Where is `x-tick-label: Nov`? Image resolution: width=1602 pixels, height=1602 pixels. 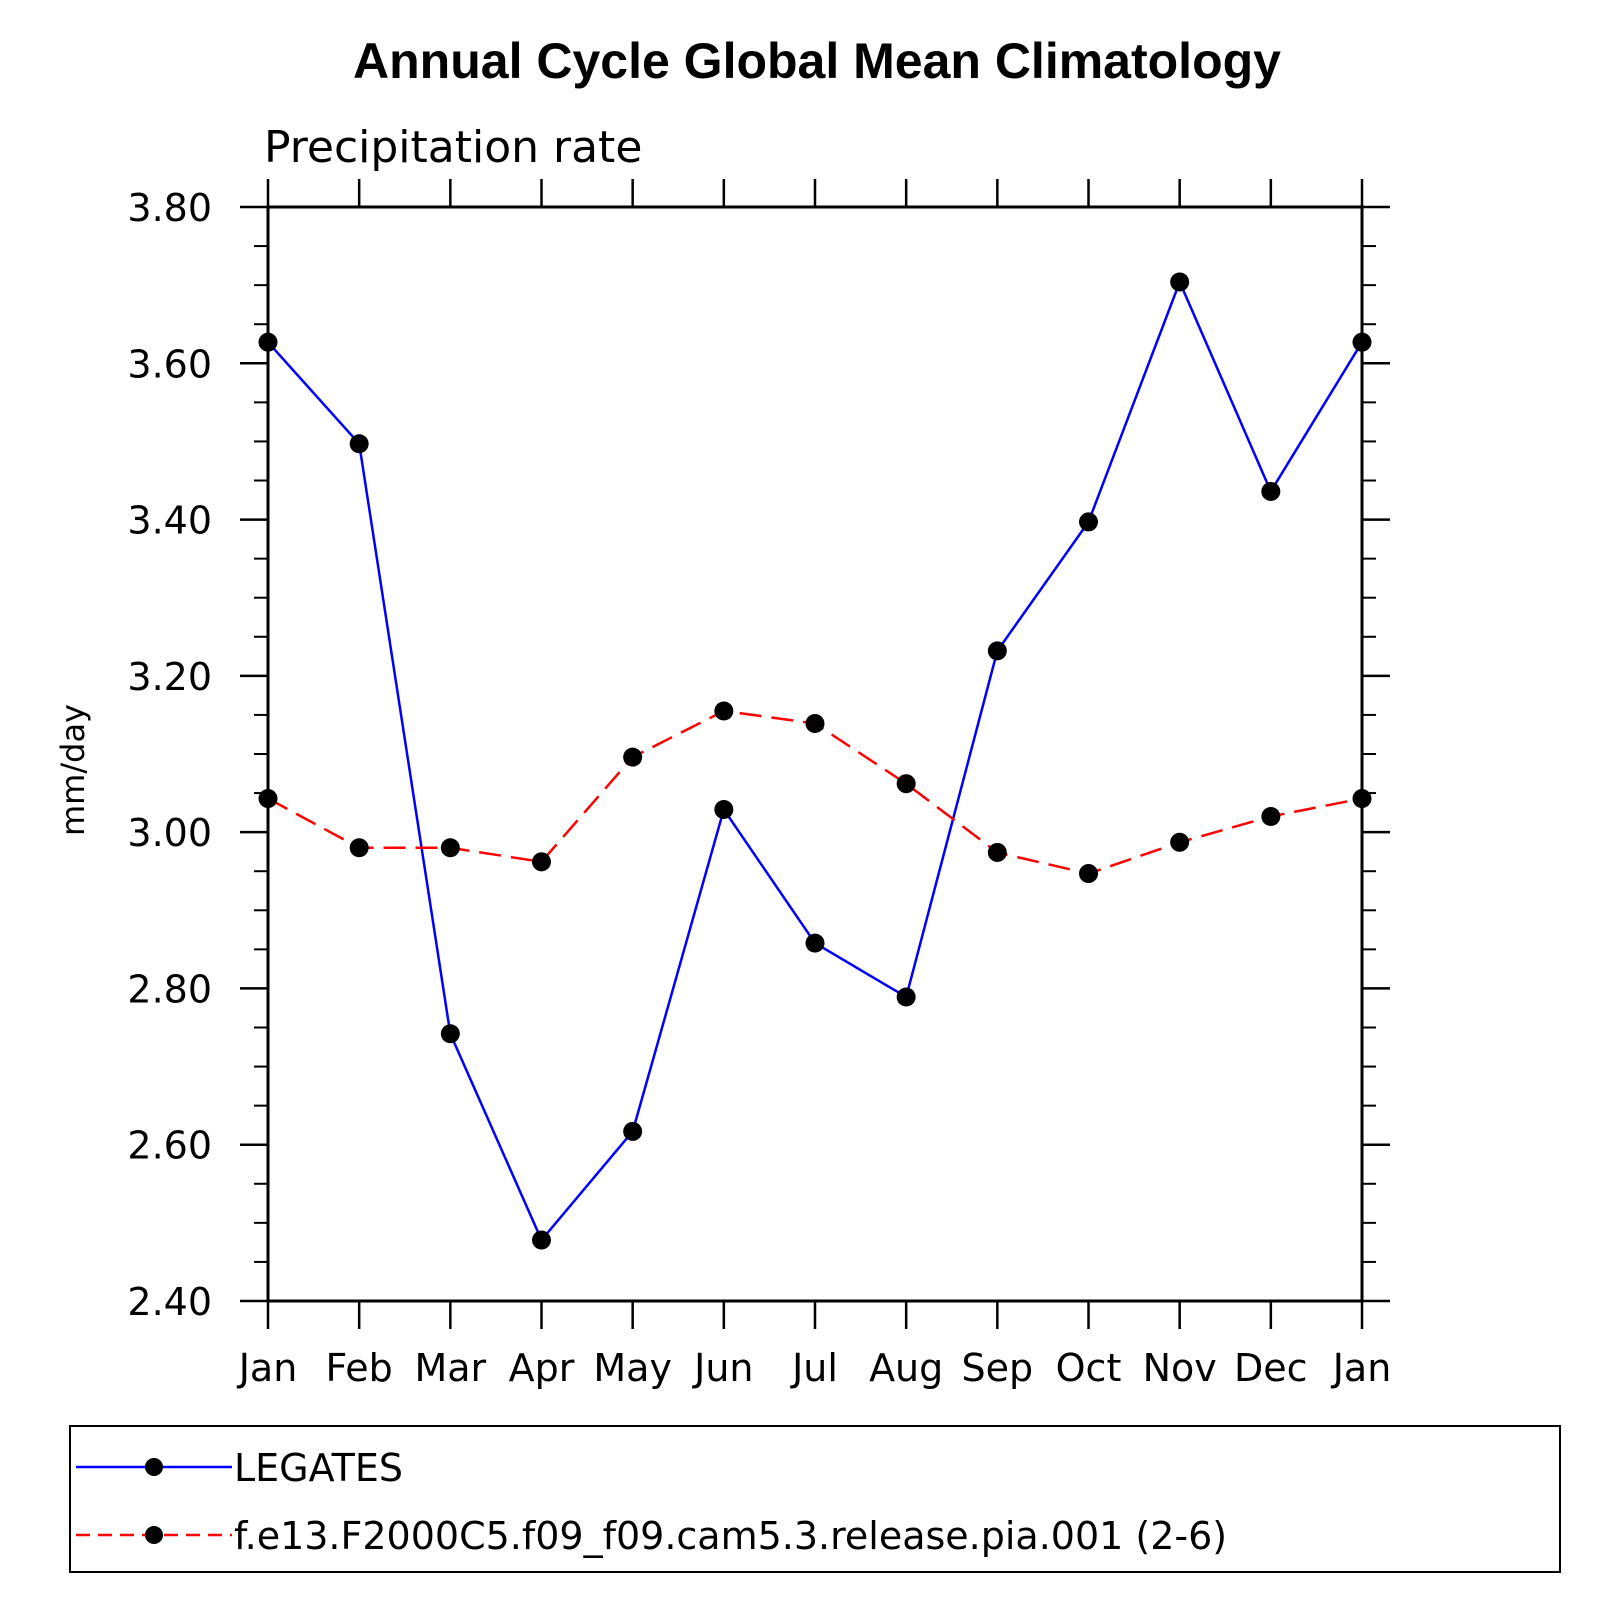
x-tick-label: Nov is located at coordinates (1180, 1368).